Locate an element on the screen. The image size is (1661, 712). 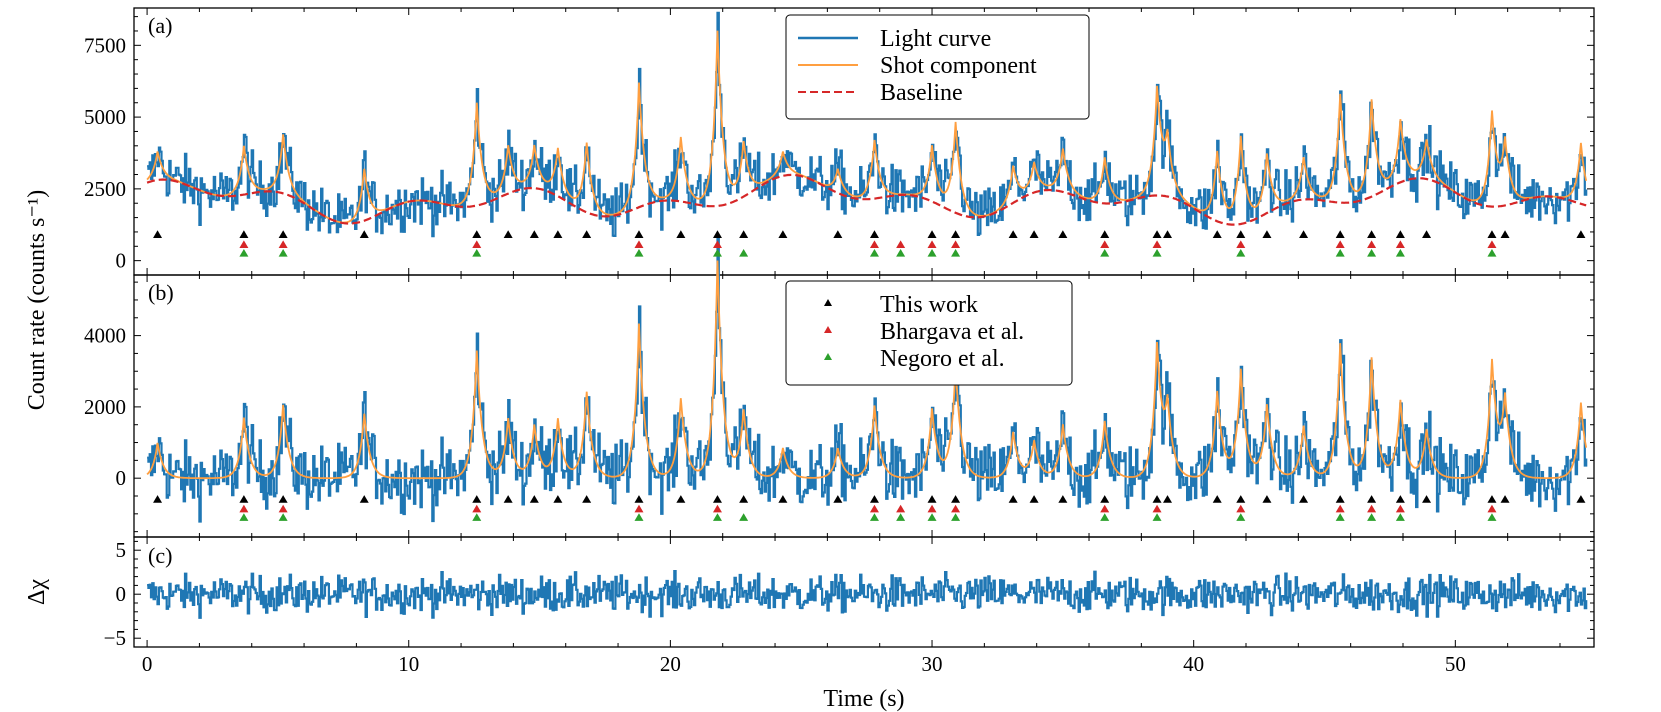
panel-c-data is located at coordinates (867, 594).